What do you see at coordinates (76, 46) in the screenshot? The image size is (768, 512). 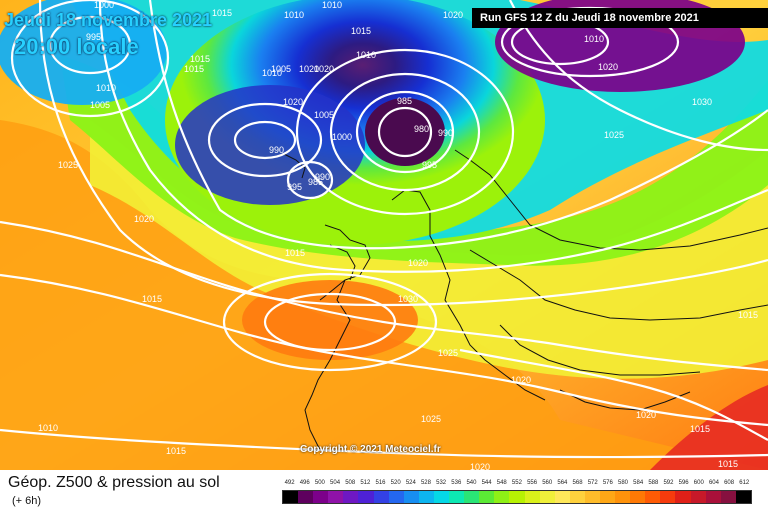 I see `map-local-time: 20:00 locale` at bounding box center [76, 46].